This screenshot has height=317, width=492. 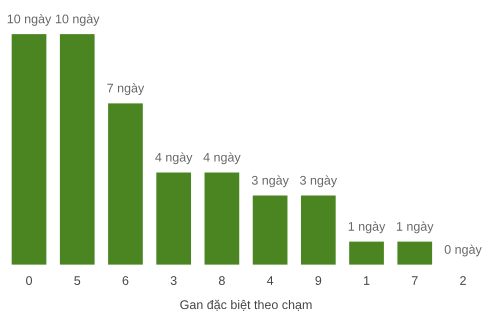 I want to click on x-tick-label: 3, so click(x=173, y=280).